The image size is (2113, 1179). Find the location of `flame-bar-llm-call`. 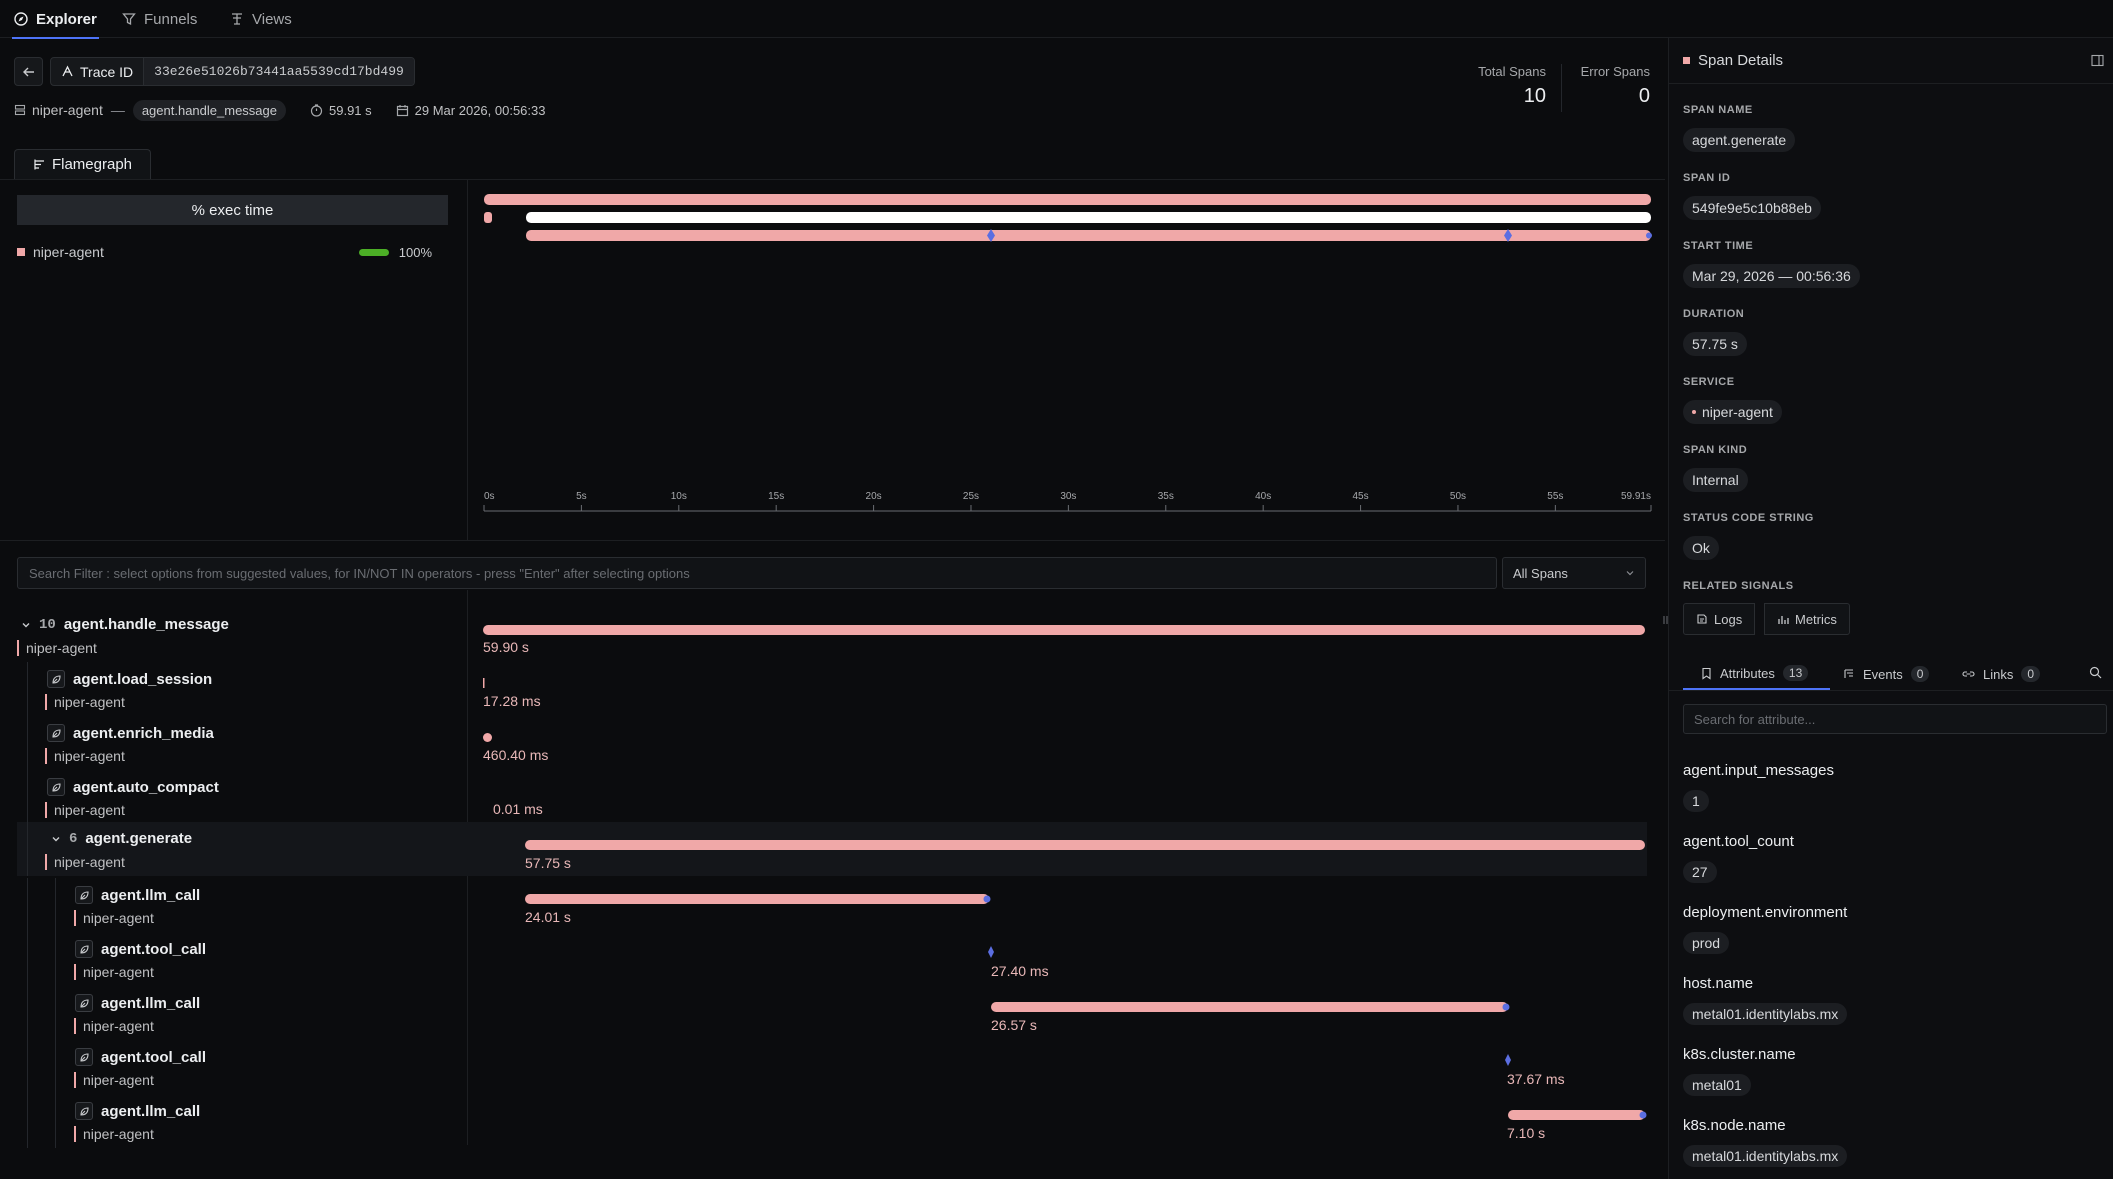

flame-bar-llm-call is located at coordinates (1088, 235).